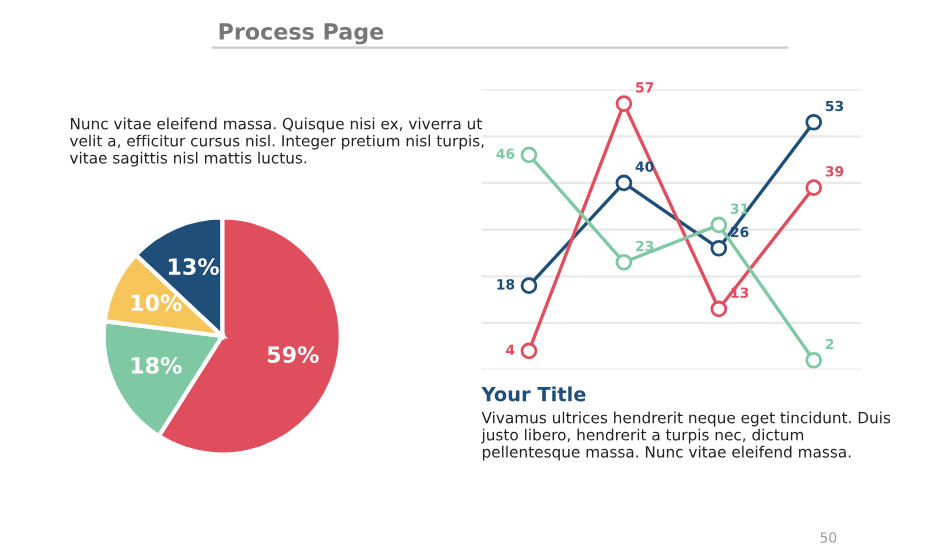  Describe the element at coordinates (293, 354) in the screenshot. I see `data-label: 59%` at that location.